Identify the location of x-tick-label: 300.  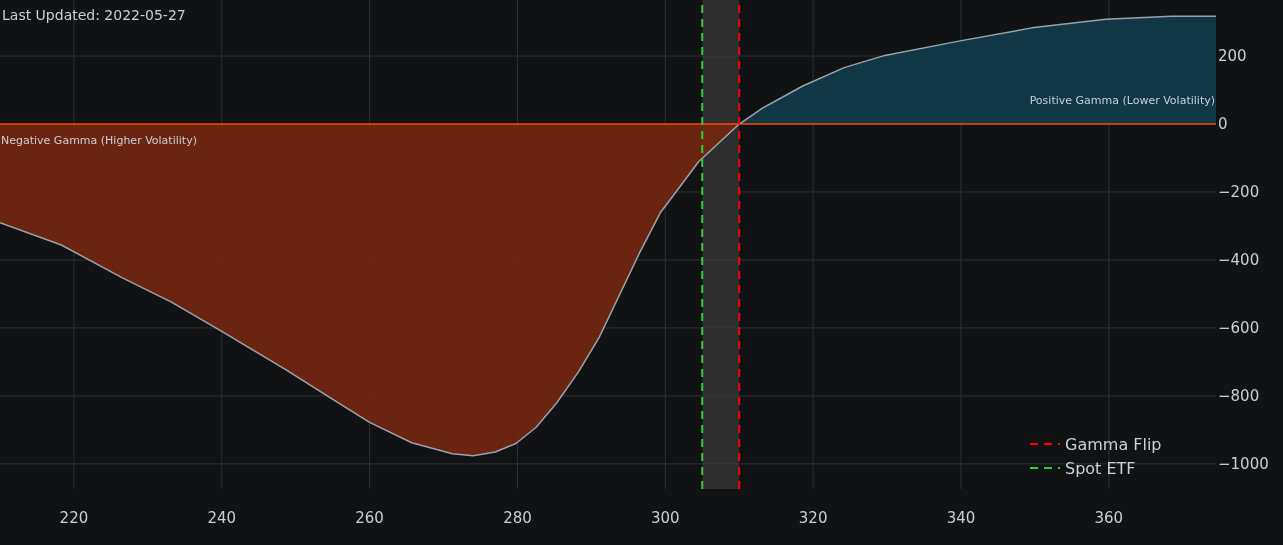
(665, 518).